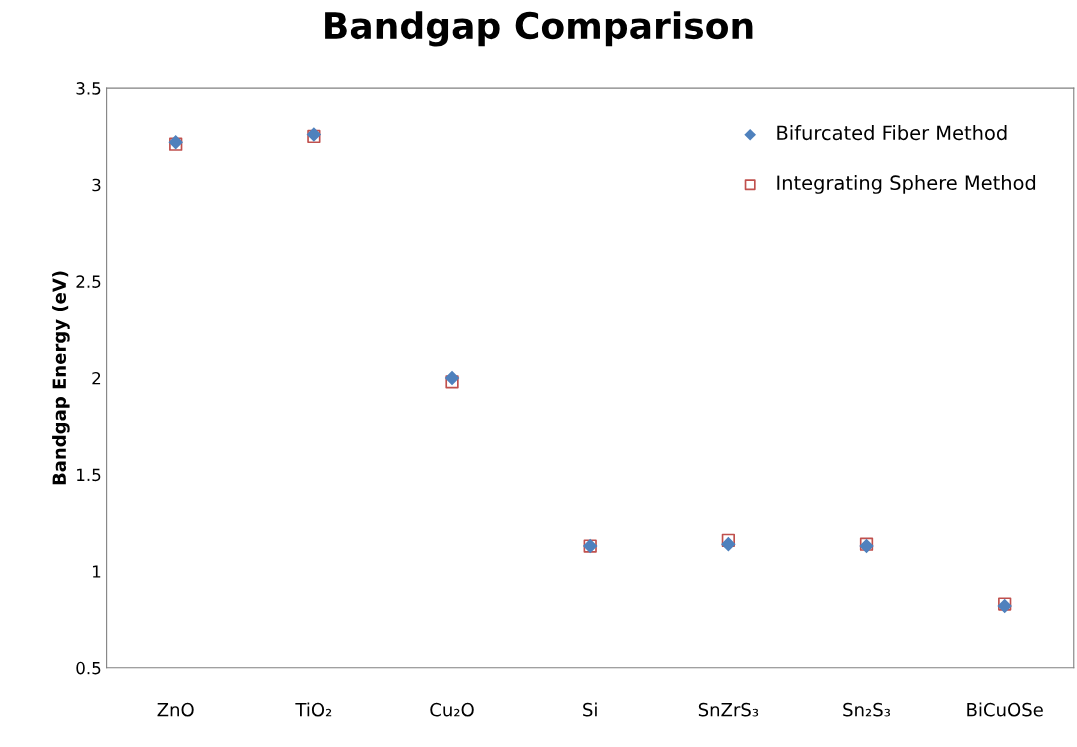  I want to click on x-tick-label: Si, so click(590, 709).